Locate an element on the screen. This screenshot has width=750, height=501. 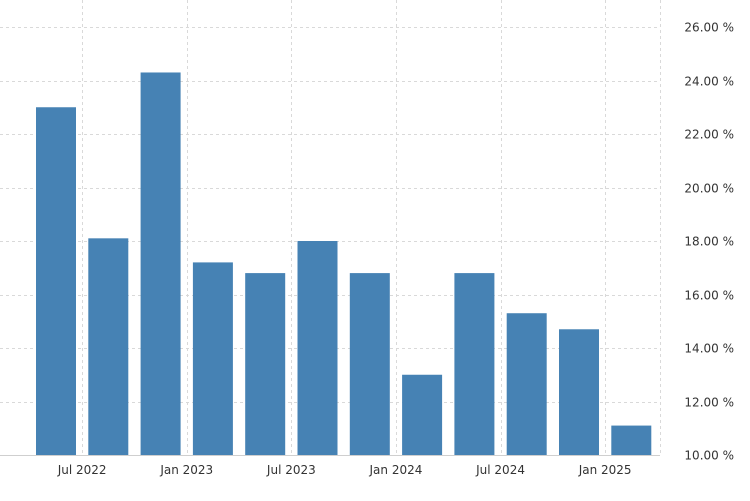
y-tick-label: 26.00 % is located at coordinates (709, 28).